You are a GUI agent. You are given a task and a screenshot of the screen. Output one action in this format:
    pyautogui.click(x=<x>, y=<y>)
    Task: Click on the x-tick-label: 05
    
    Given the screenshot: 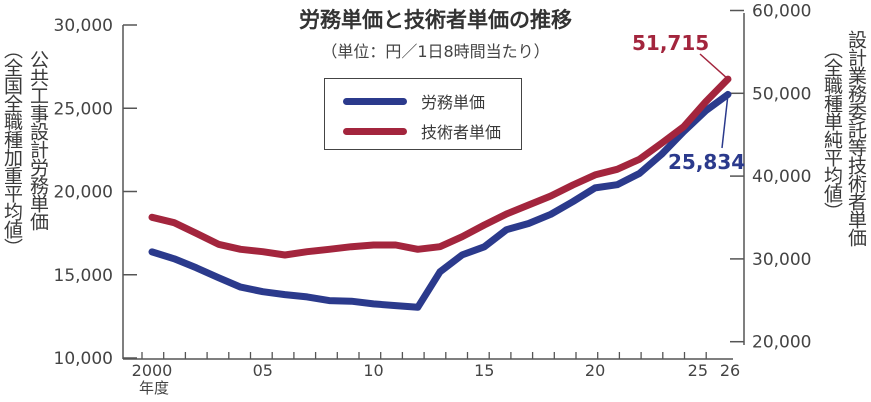 What is the action you would take?
    pyautogui.click(x=263, y=370)
    